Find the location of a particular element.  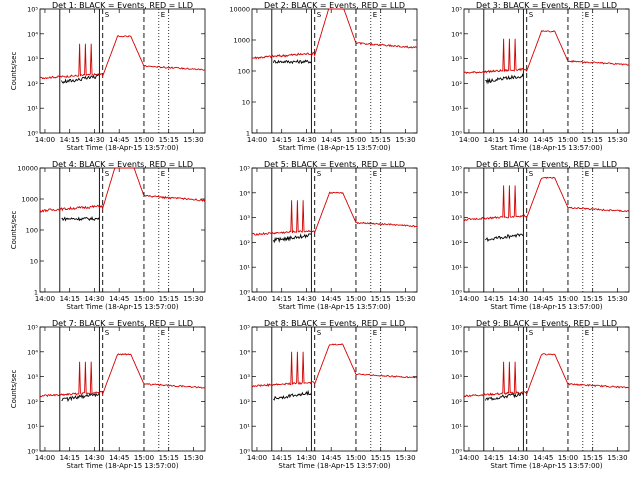

panel-title: Det 9: BLACK = Events, RED = LLD is located at coordinates (546, 323).